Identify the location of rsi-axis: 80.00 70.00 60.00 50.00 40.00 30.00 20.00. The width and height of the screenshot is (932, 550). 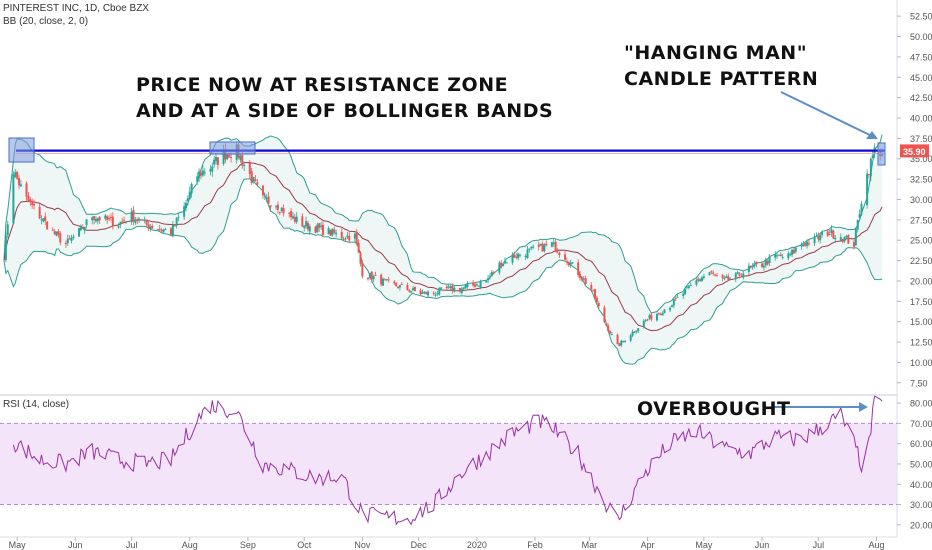
(914, 464).